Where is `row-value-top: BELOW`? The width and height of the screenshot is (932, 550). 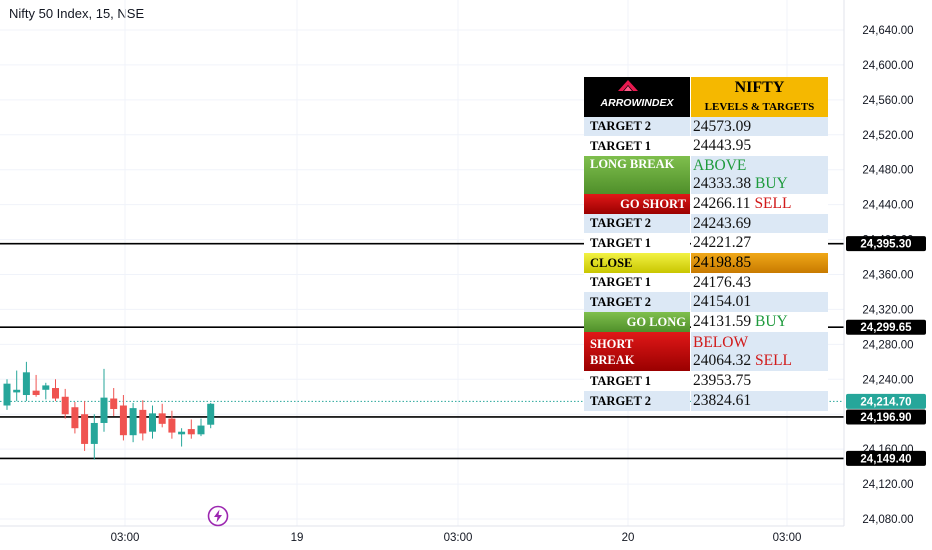 row-value-top: BELOW is located at coordinates (721, 342).